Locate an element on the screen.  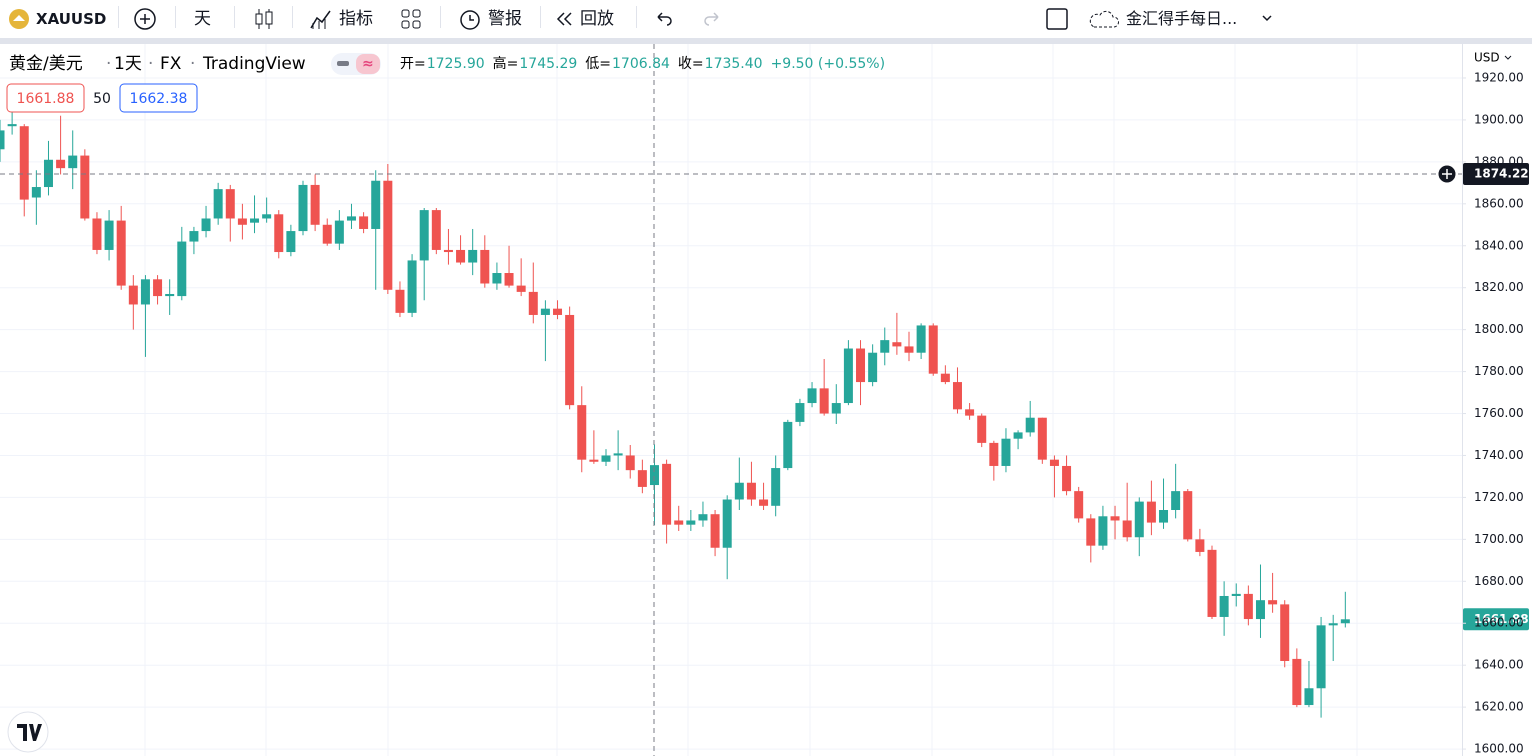
y-tick-label: 1820.00 is located at coordinates (1499, 287).